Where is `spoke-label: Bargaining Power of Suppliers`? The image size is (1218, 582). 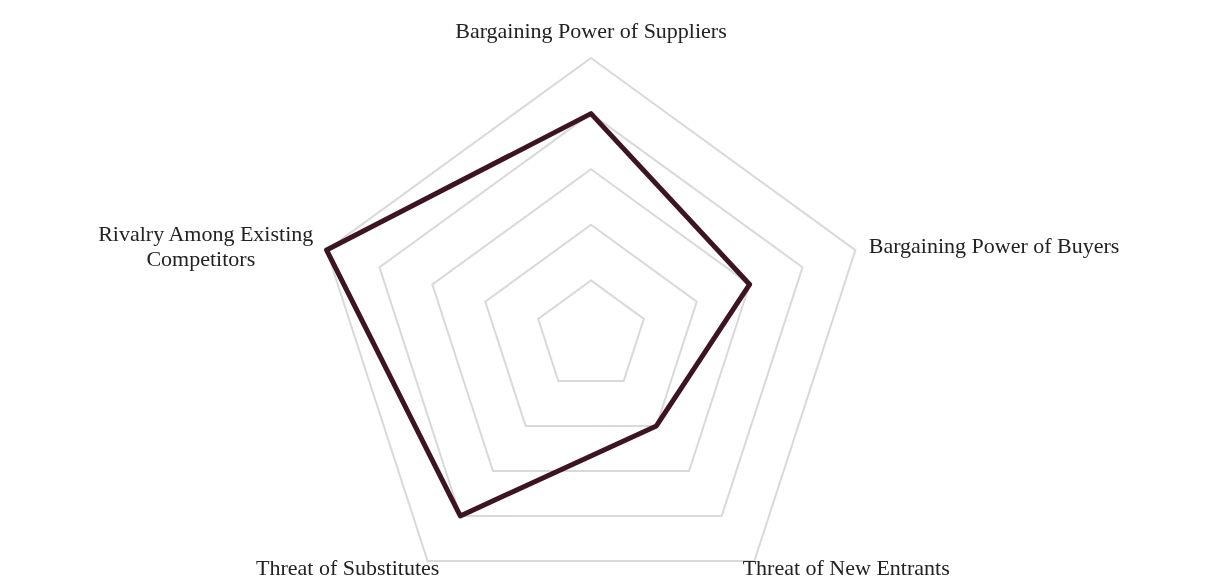 spoke-label: Bargaining Power of Suppliers is located at coordinates (591, 30).